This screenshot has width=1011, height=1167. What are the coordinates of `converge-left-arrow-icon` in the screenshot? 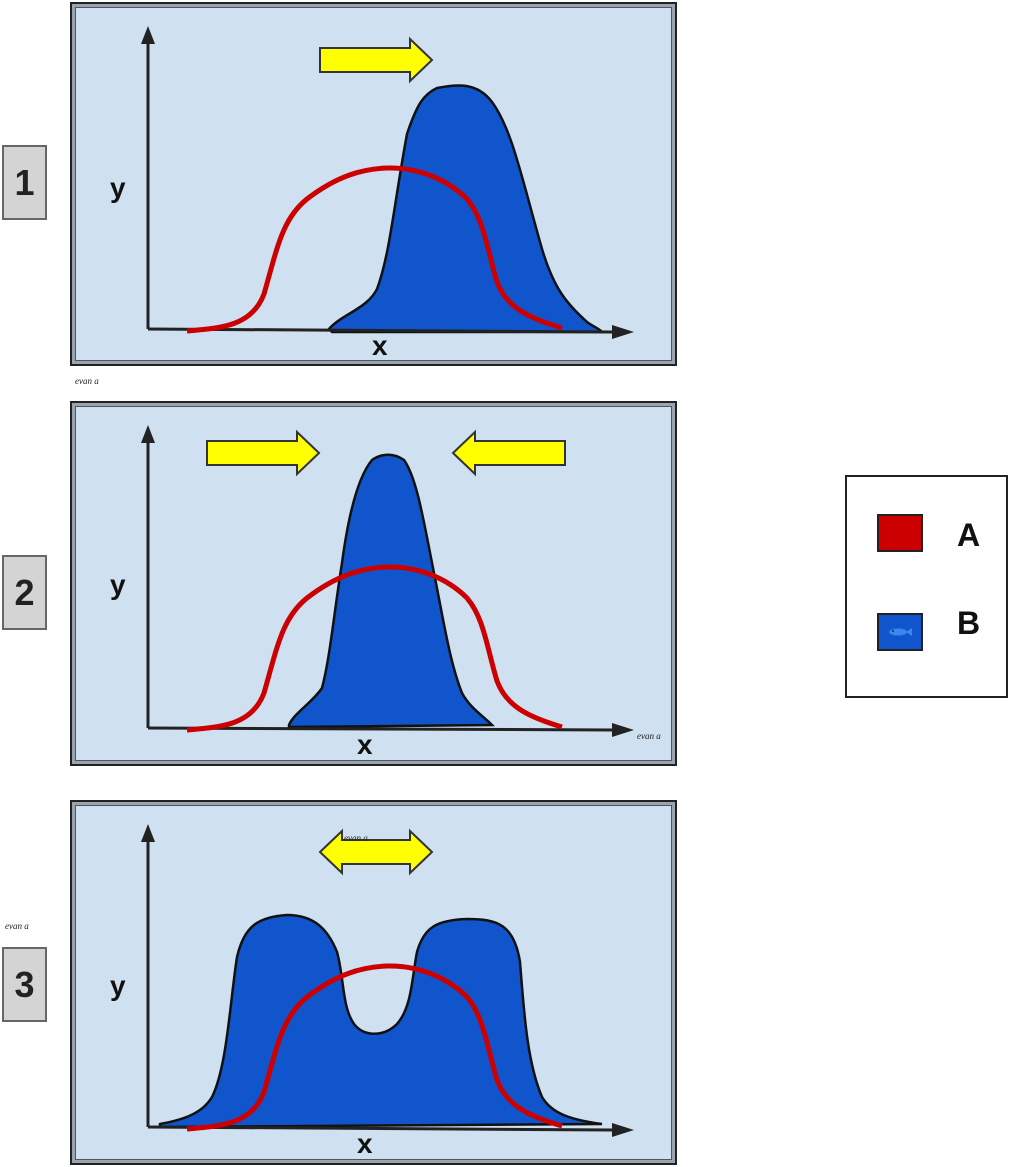 It's located at (508, 453).